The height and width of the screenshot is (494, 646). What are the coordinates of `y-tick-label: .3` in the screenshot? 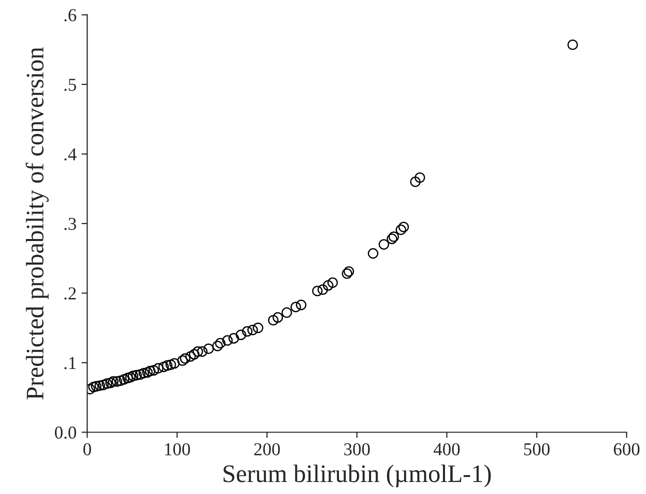 It's located at (70, 224).